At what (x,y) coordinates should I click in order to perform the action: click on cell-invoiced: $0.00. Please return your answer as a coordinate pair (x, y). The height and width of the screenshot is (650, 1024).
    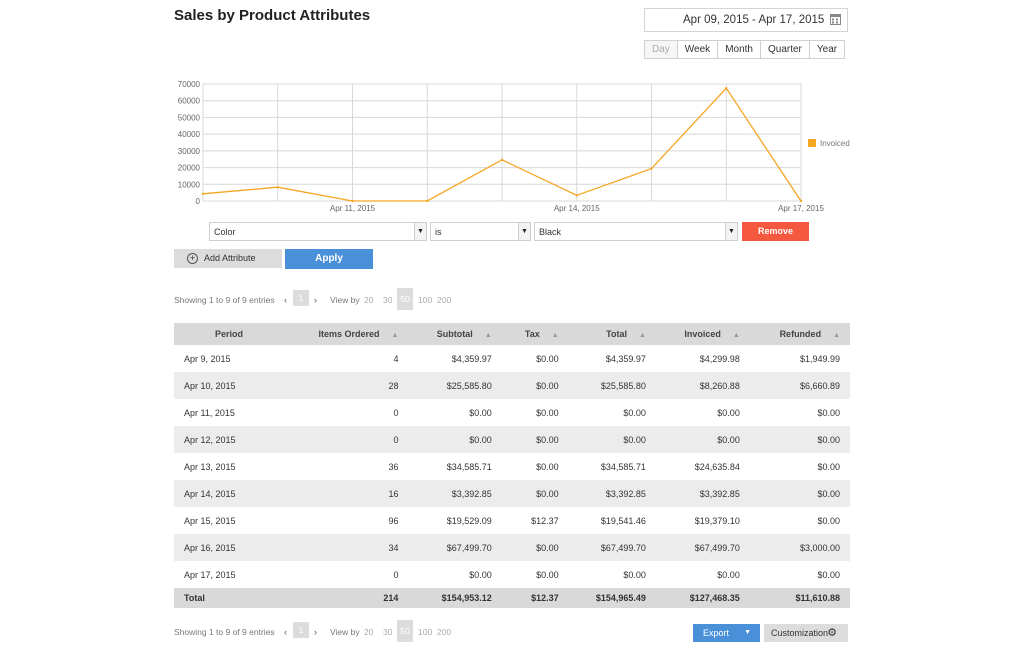
    Looking at the image, I should click on (702, 439).